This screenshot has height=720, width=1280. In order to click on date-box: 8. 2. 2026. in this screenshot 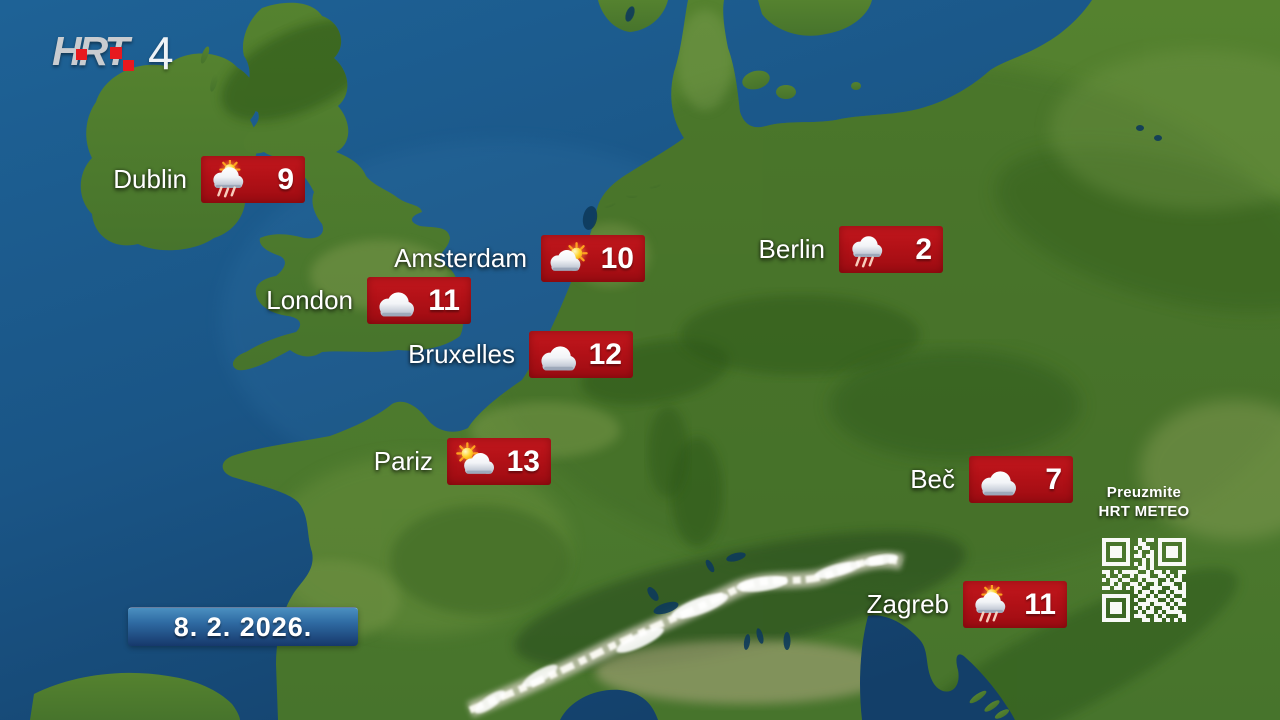, I will do `click(243, 626)`.